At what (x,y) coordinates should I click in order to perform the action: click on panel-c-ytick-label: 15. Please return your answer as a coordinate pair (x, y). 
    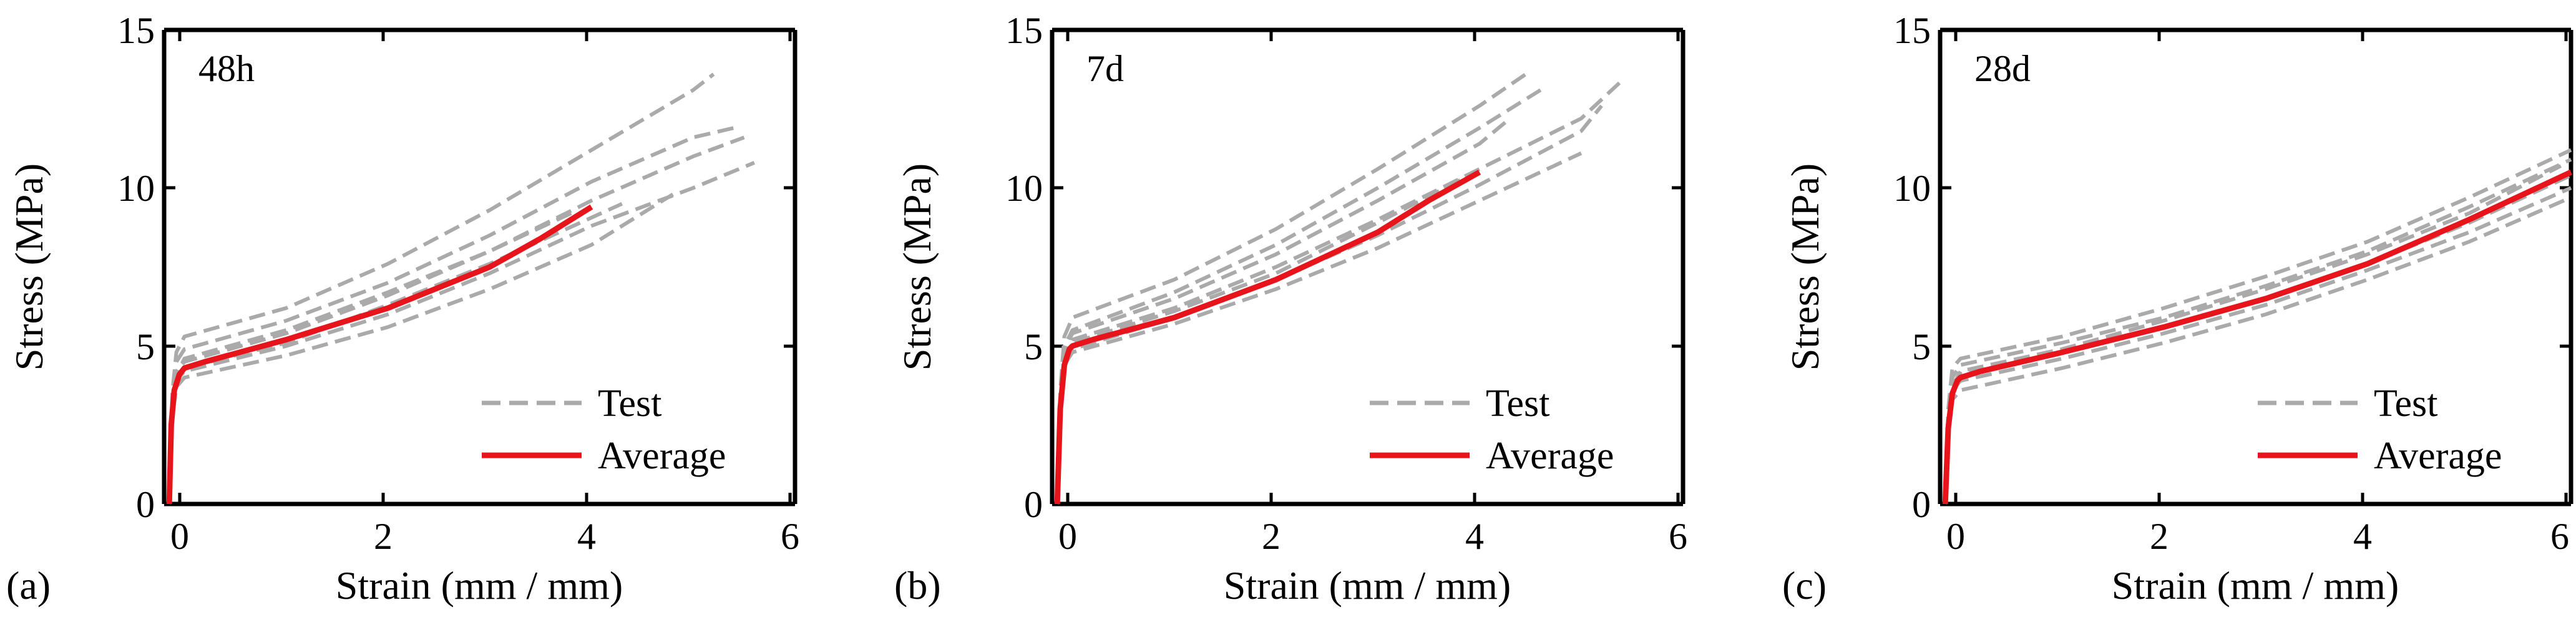
    Looking at the image, I should click on (1912, 30).